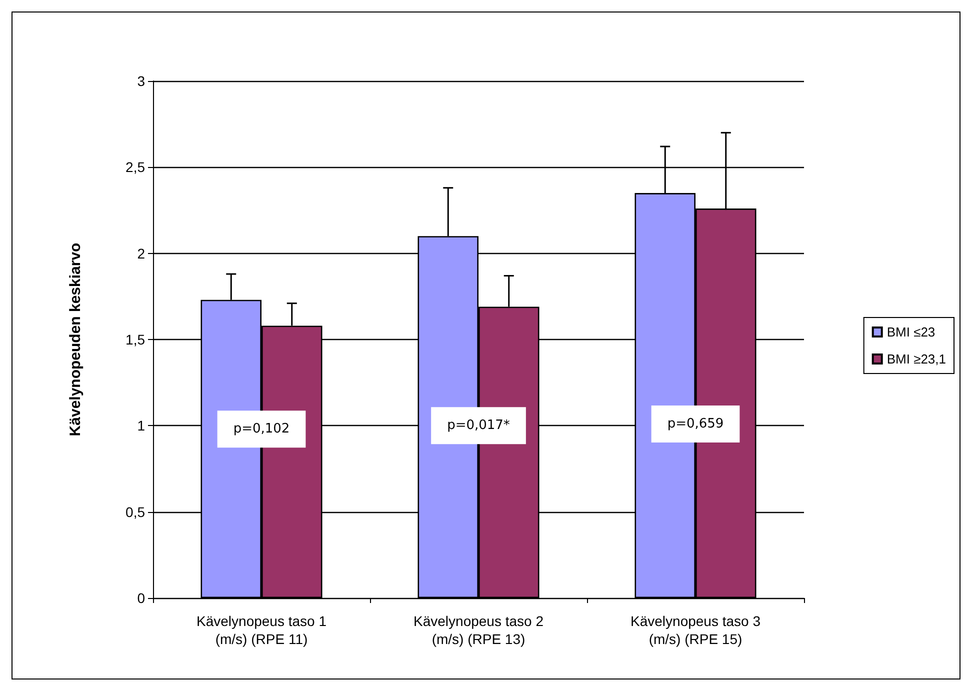 The height and width of the screenshot is (683, 964). What do you see at coordinates (695, 630) in the screenshot?
I see `x-tick-label: Kävelynopeus taso 3 (m/s) (RPE 15)` at bounding box center [695, 630].